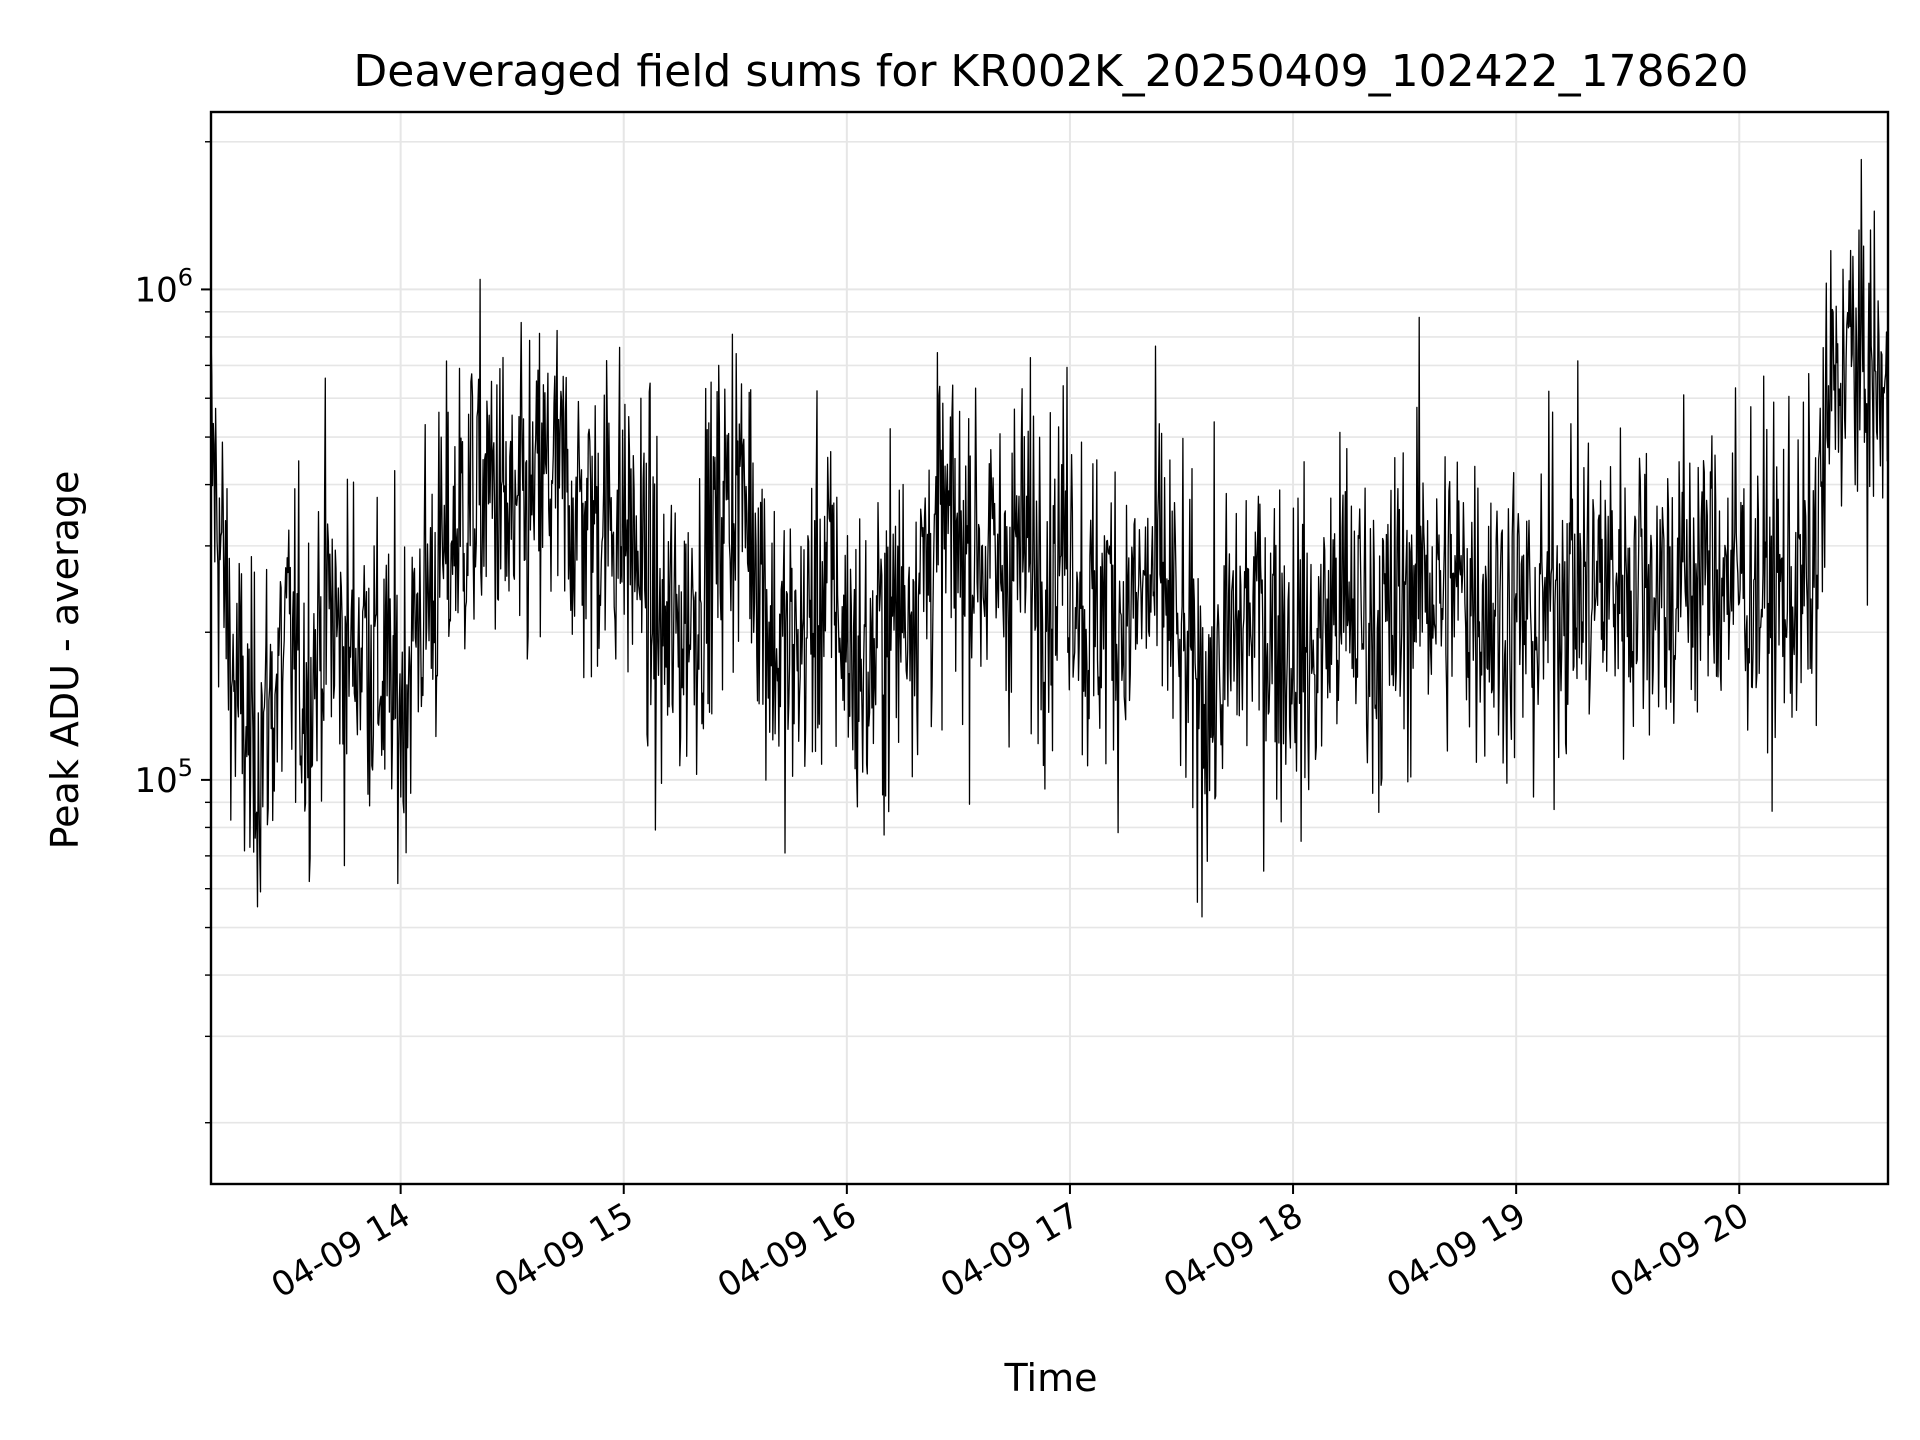 This screenshot has width=1920, height=1440. Describe the element at coordinates (1051, 1378) in the screenshot. I see `x-axis-label: Time` at that location.